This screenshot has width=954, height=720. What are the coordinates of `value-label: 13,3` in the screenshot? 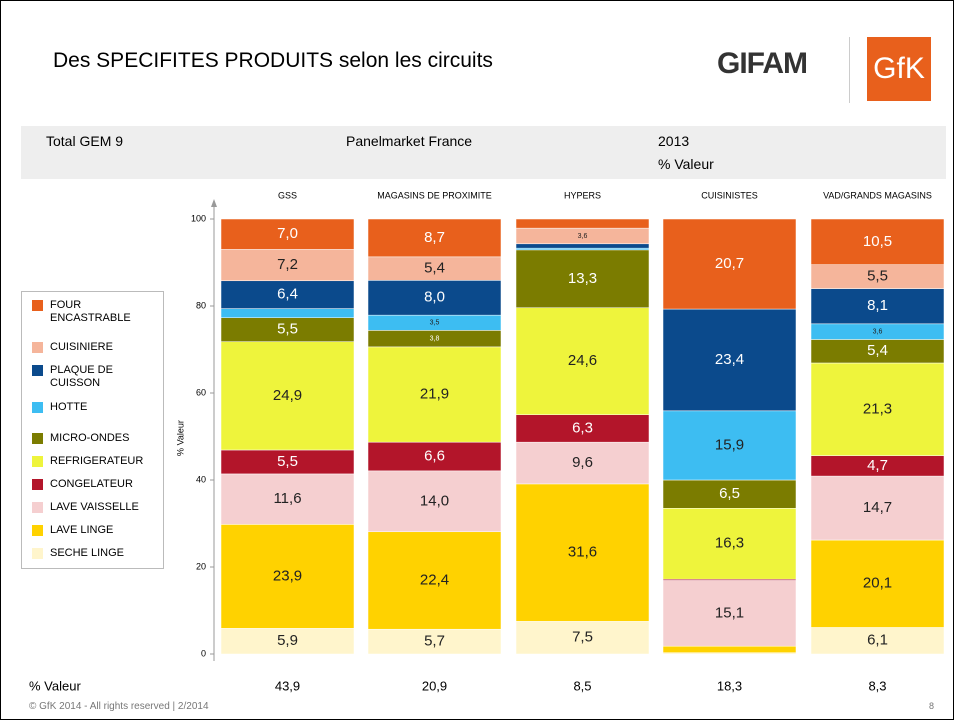 It's located at (582, 278).